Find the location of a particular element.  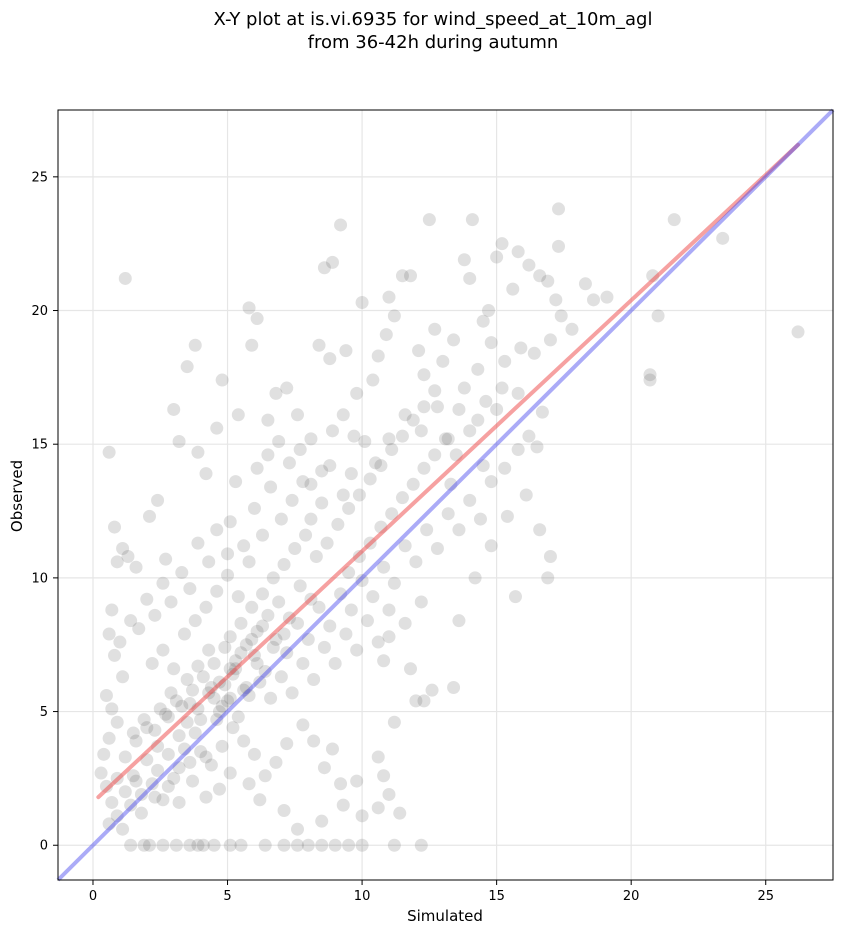

x-tick-label: 25 is located at coordinates (765, 896).